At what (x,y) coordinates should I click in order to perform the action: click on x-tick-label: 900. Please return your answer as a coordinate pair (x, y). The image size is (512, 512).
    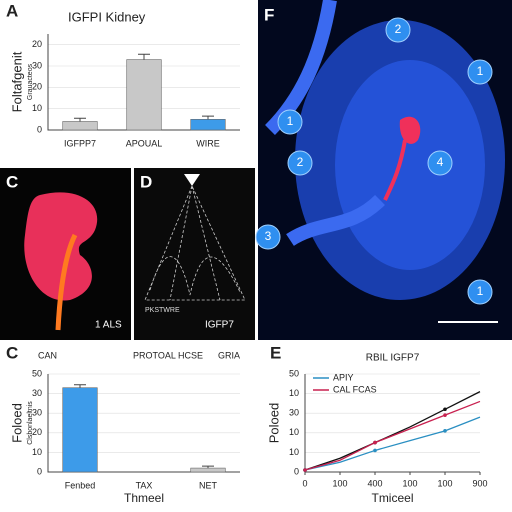
    Looking at the image, I should click on (479, 483).